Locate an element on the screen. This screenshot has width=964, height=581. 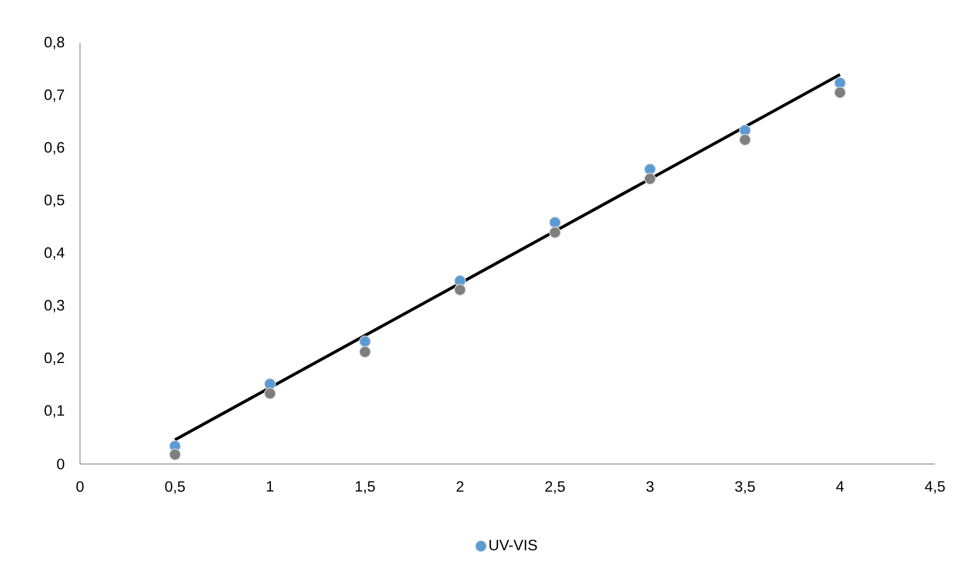
x-tick-label: 2,5 is located at coordinates (555, 487).